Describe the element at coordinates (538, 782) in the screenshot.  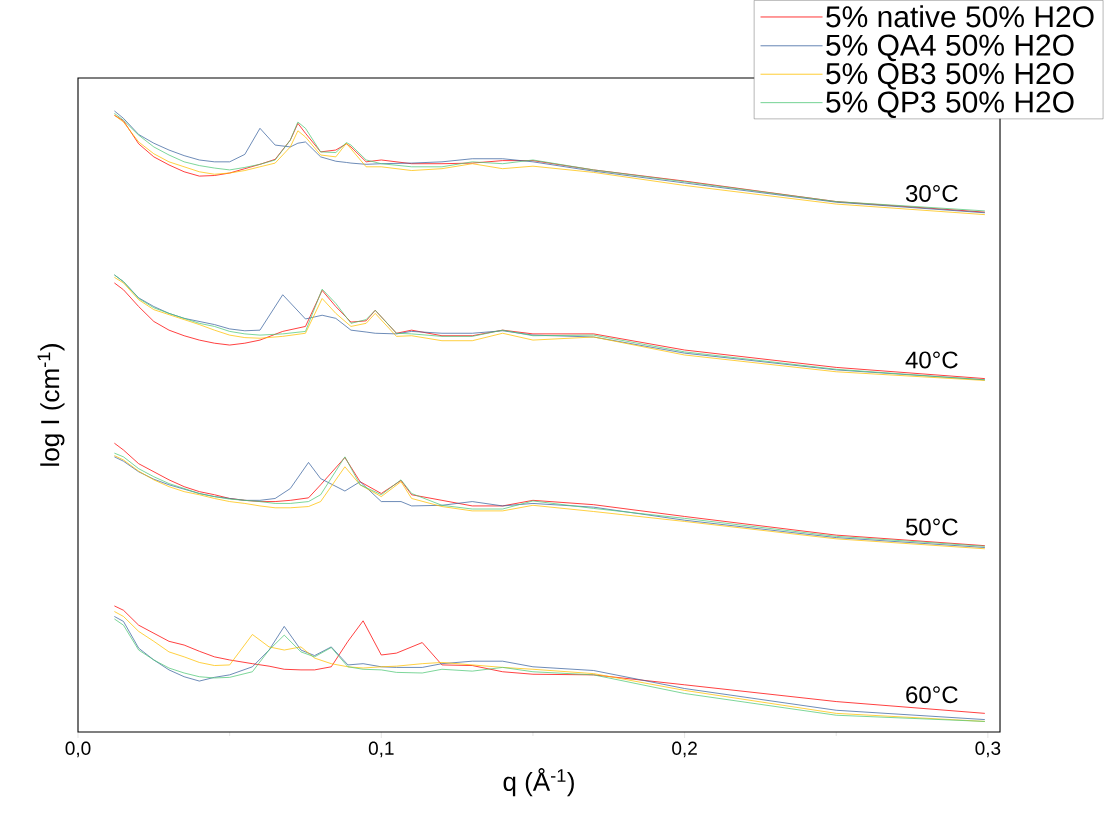
I see `x-axis-title: q (Å$^{-1}$)` at that location.